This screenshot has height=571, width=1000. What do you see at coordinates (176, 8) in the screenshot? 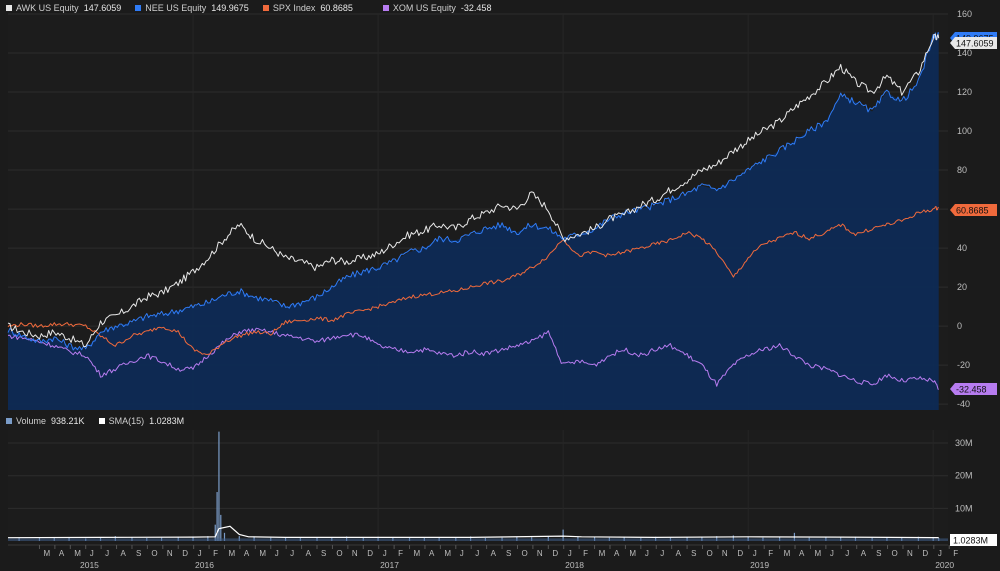
I see `legend-nee-name: NEE US Equity` at bounding box center [176, 8].